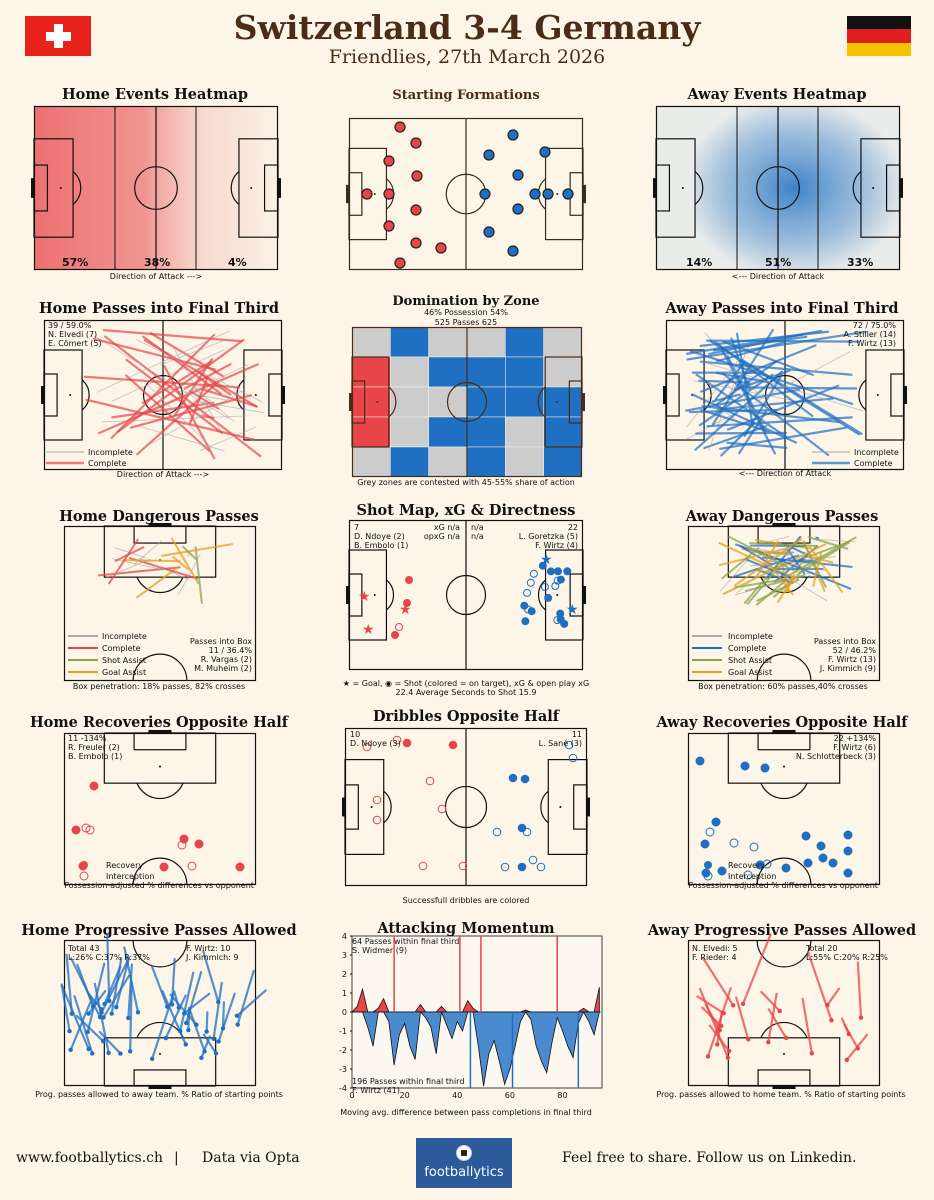  What do you see at coordinates (513, 251) in the screenshot?
I see `away-player-dot` at bounding box center [513, 251].